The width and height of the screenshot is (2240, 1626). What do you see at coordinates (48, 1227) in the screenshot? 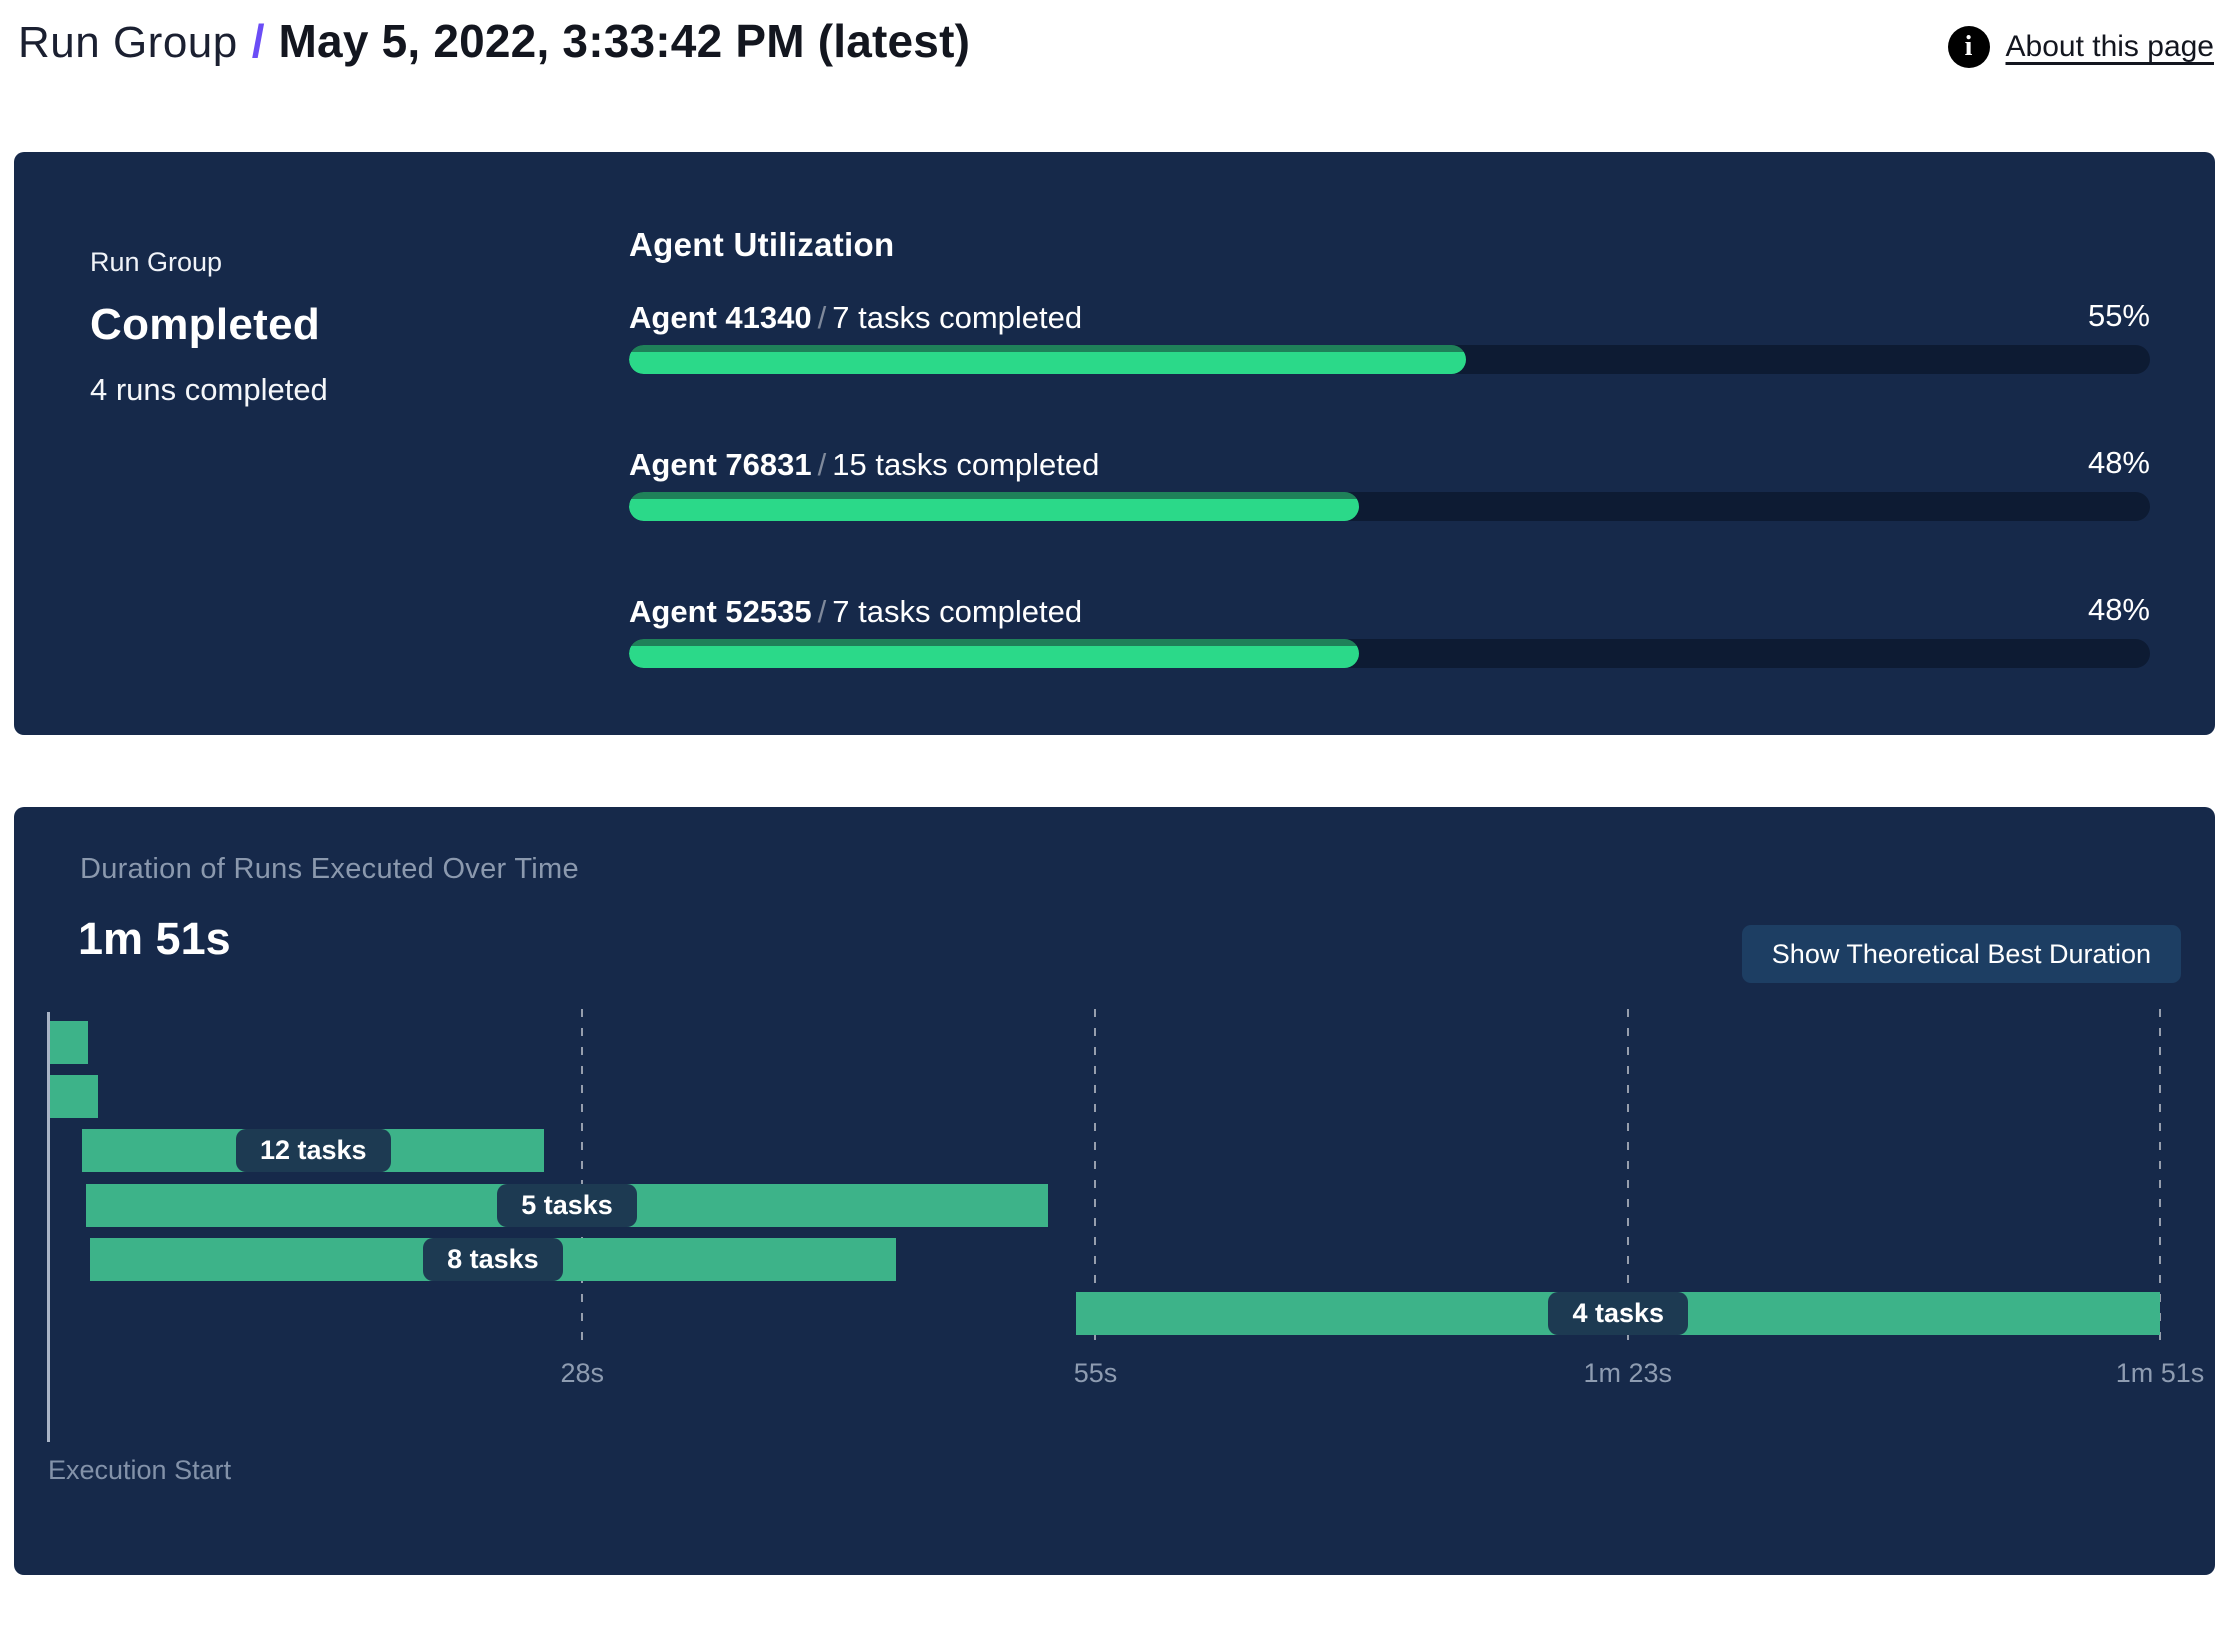
I see `execution-start-axis-line` at bounding box center [48, 1227].